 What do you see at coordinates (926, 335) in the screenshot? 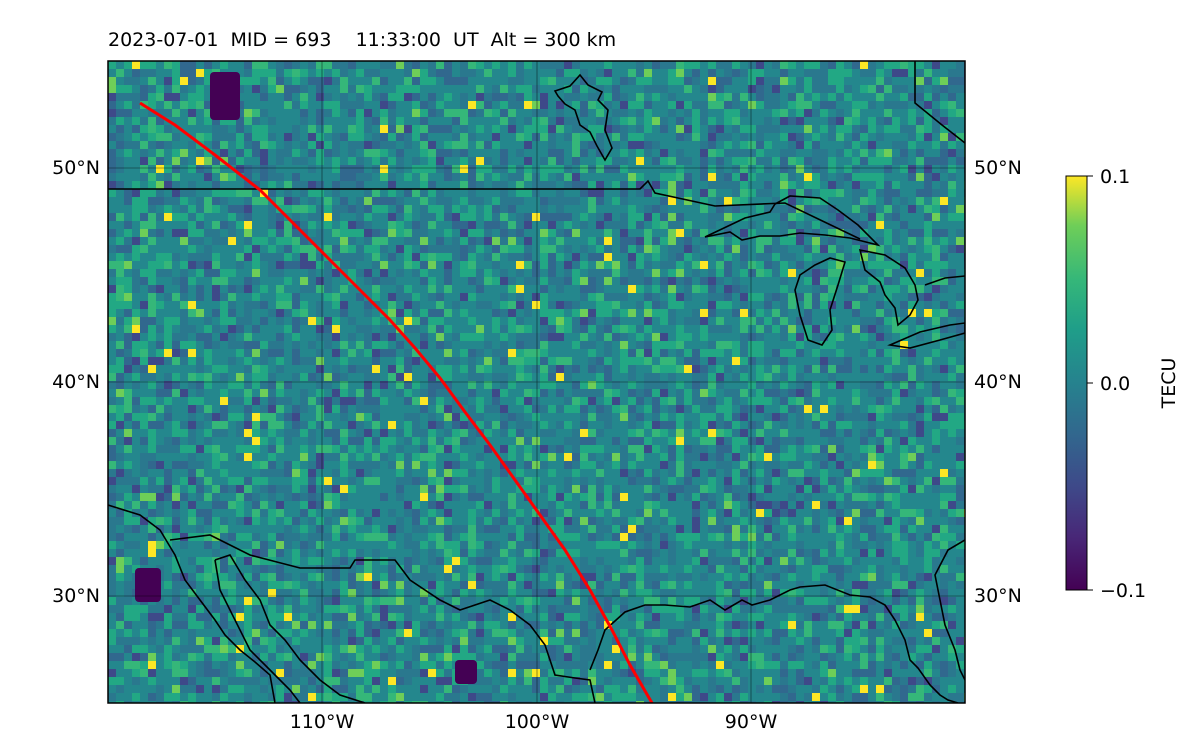
I see `lake-erie` at bounding box center [926, 335].